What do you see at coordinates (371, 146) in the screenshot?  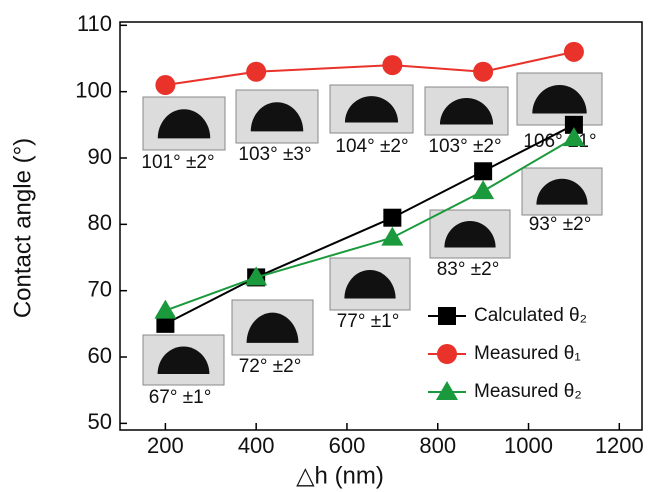 I see `annotation: 104° ±2°` at bounding box center [371, 146].